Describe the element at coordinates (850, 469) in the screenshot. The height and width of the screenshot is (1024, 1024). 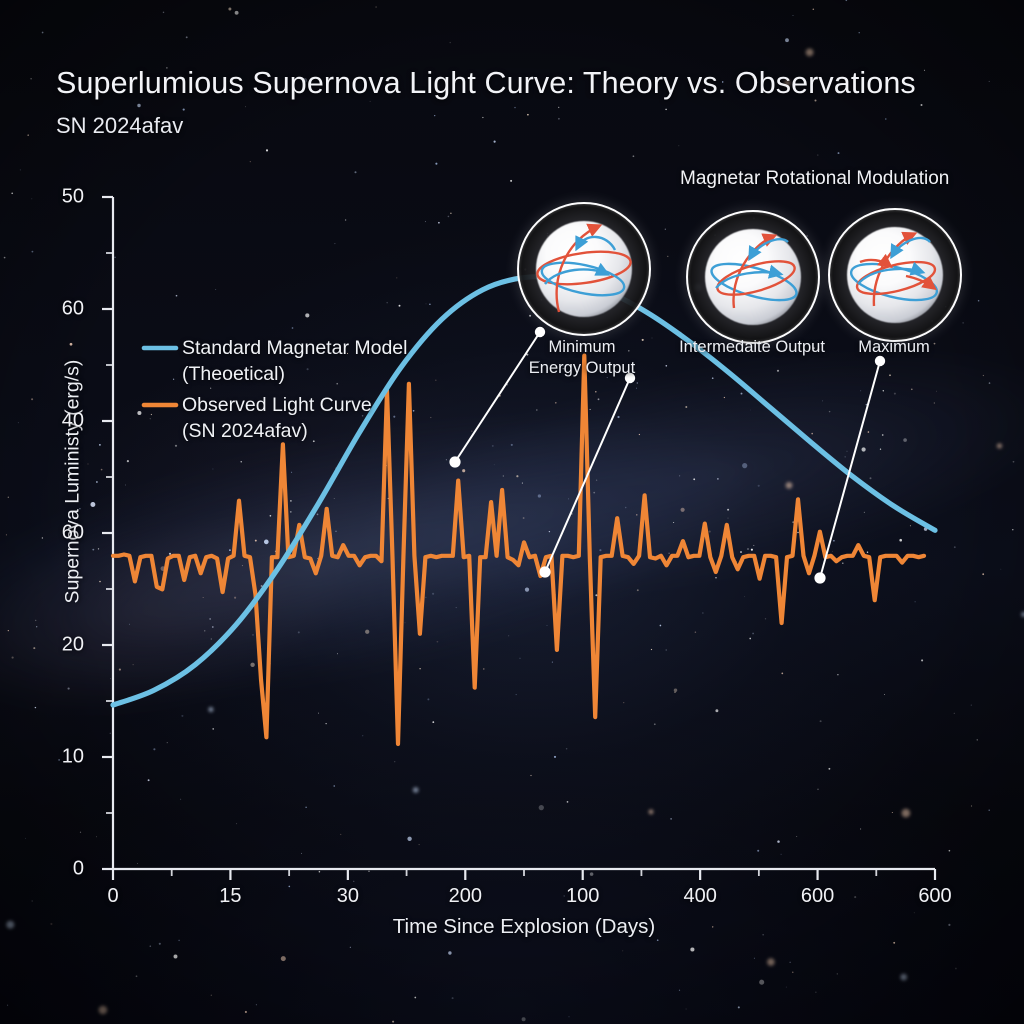
I see `annotation-leader-maximum` at that location.